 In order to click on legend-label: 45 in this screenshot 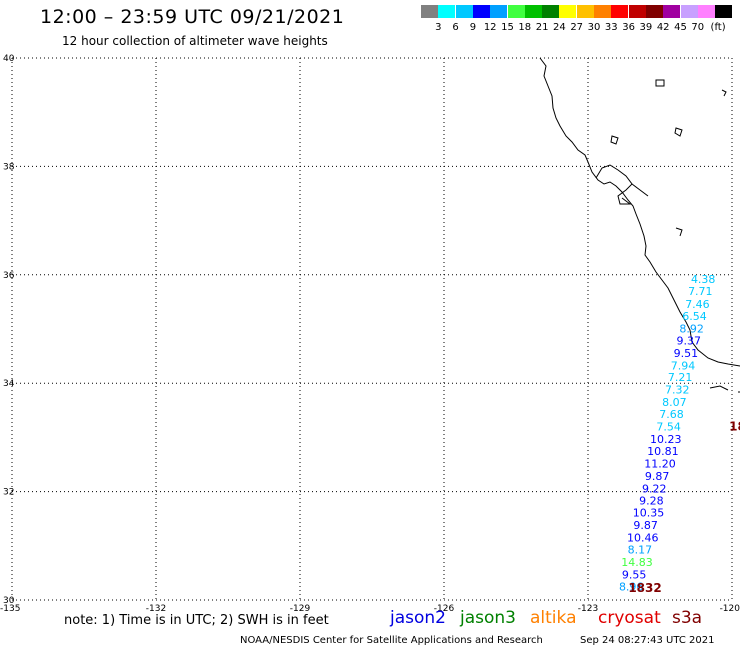, I will do `click(680, 27)`.